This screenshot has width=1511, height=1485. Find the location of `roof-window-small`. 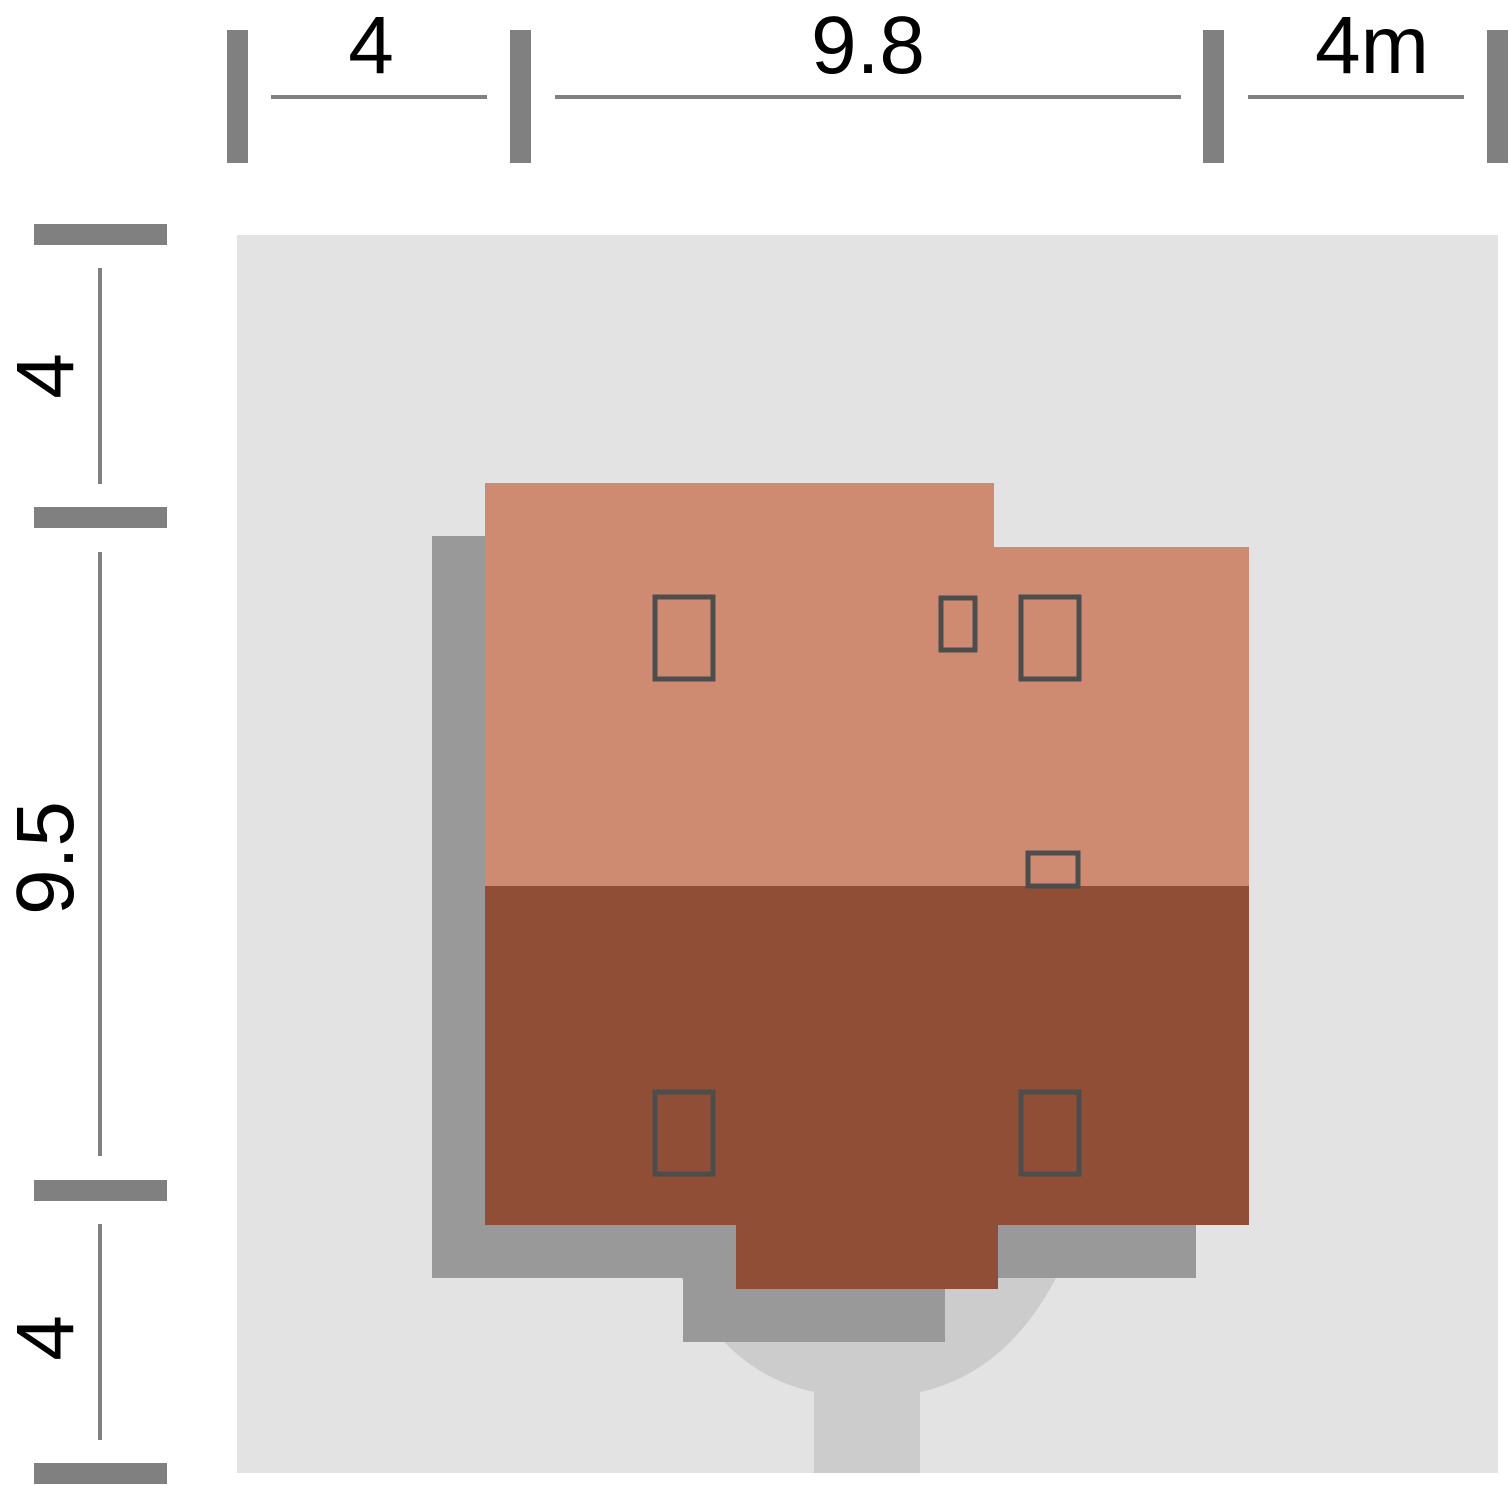

roof-window-small is located at coordinates (958, 624).